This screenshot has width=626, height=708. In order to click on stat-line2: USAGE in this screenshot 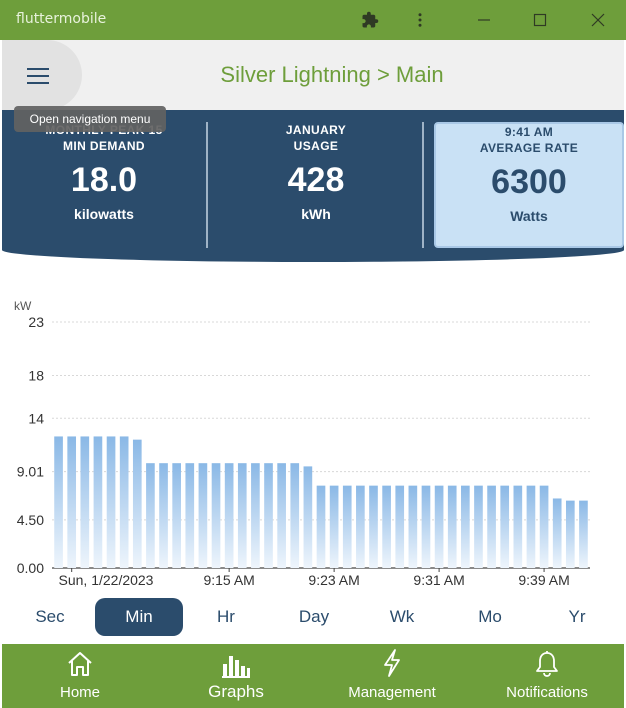, I will do `click(316, 146)`.